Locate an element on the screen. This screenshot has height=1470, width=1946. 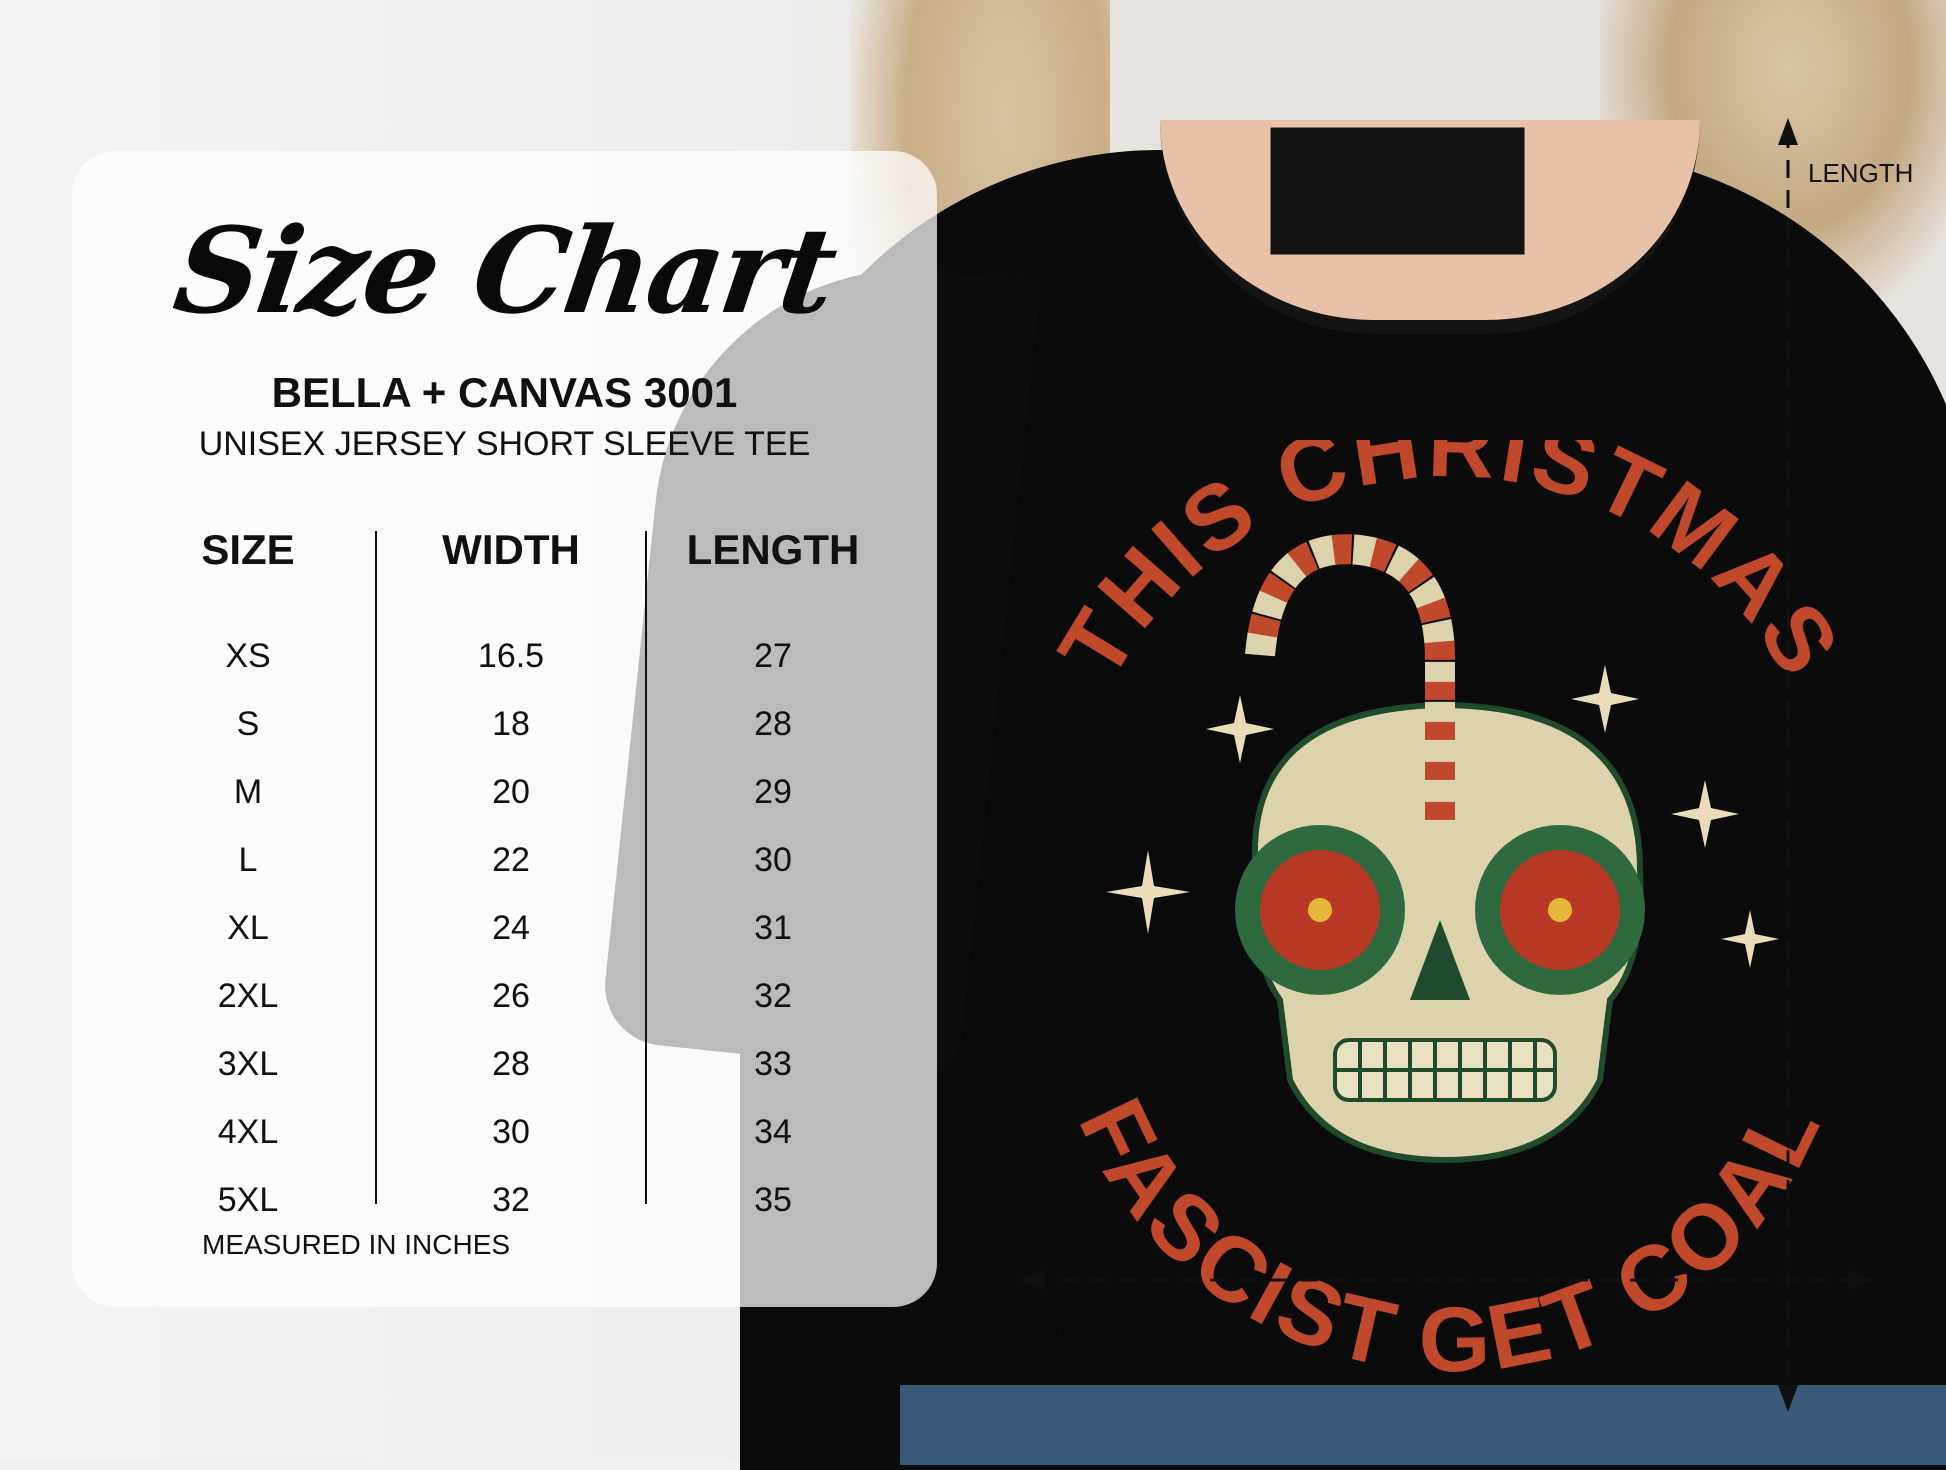
table-cell: 31 is located at coordinates (773, 928).